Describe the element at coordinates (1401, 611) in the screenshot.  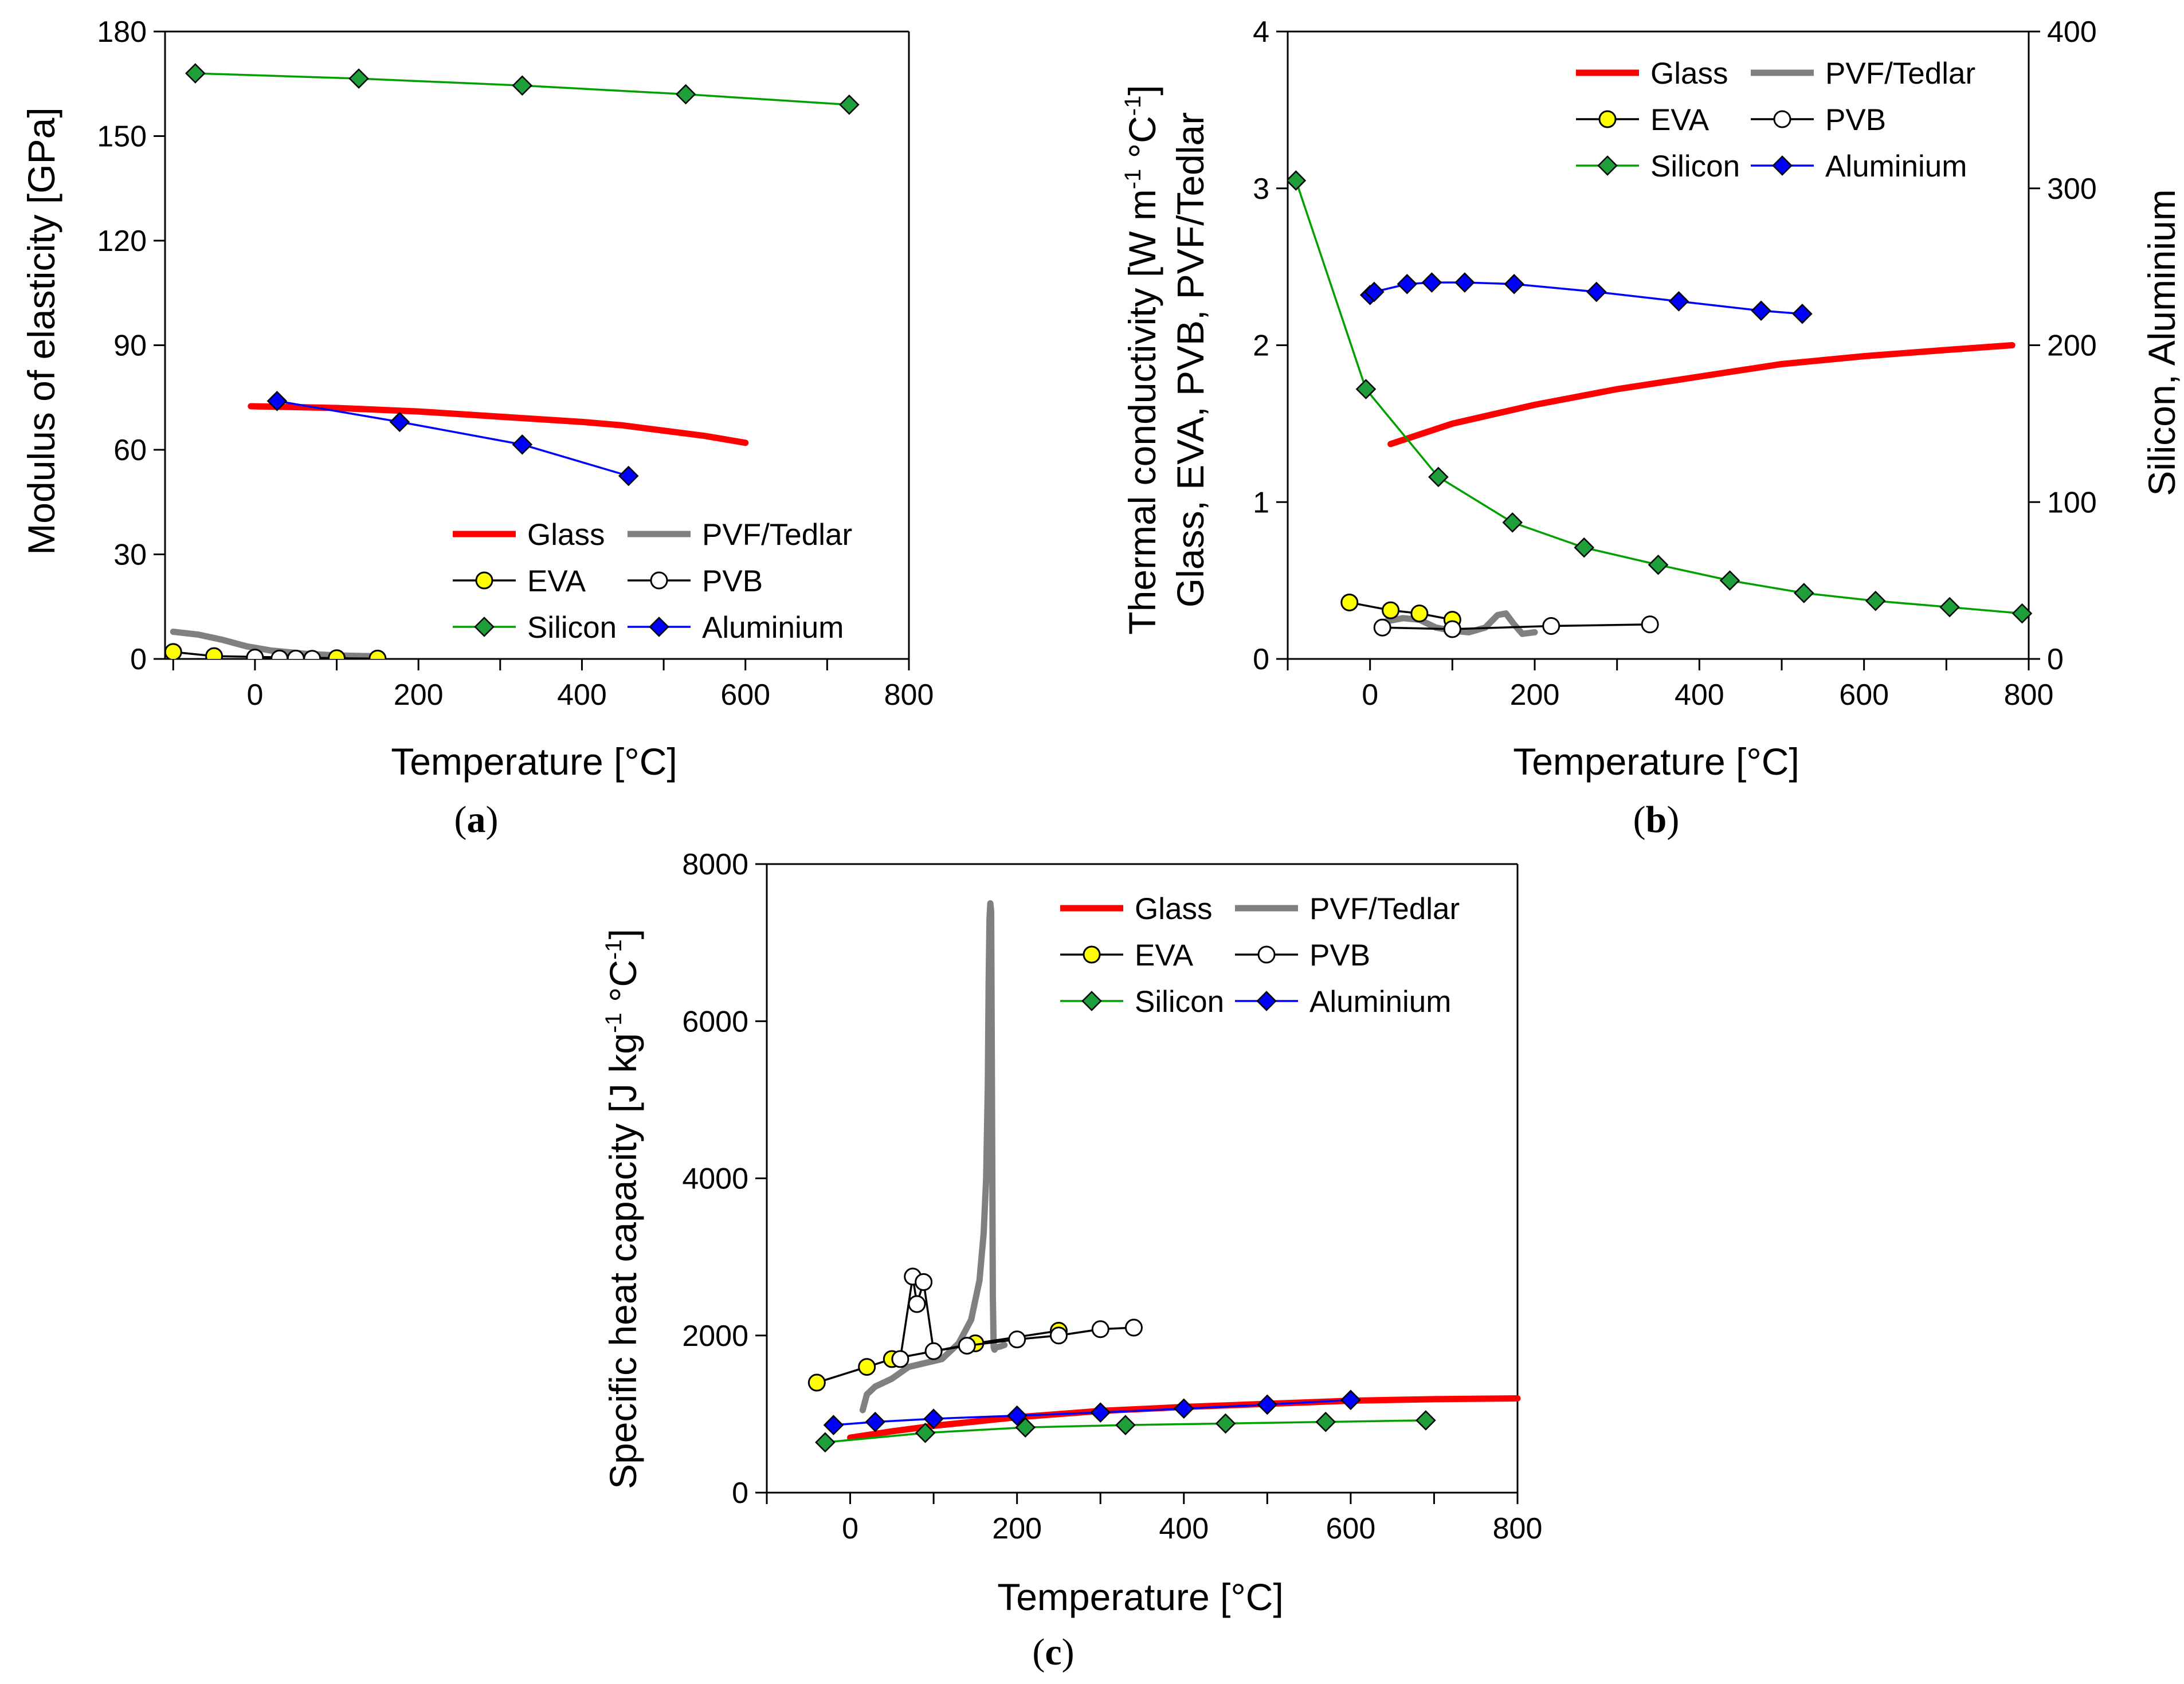
I see `eva-line` at that location.